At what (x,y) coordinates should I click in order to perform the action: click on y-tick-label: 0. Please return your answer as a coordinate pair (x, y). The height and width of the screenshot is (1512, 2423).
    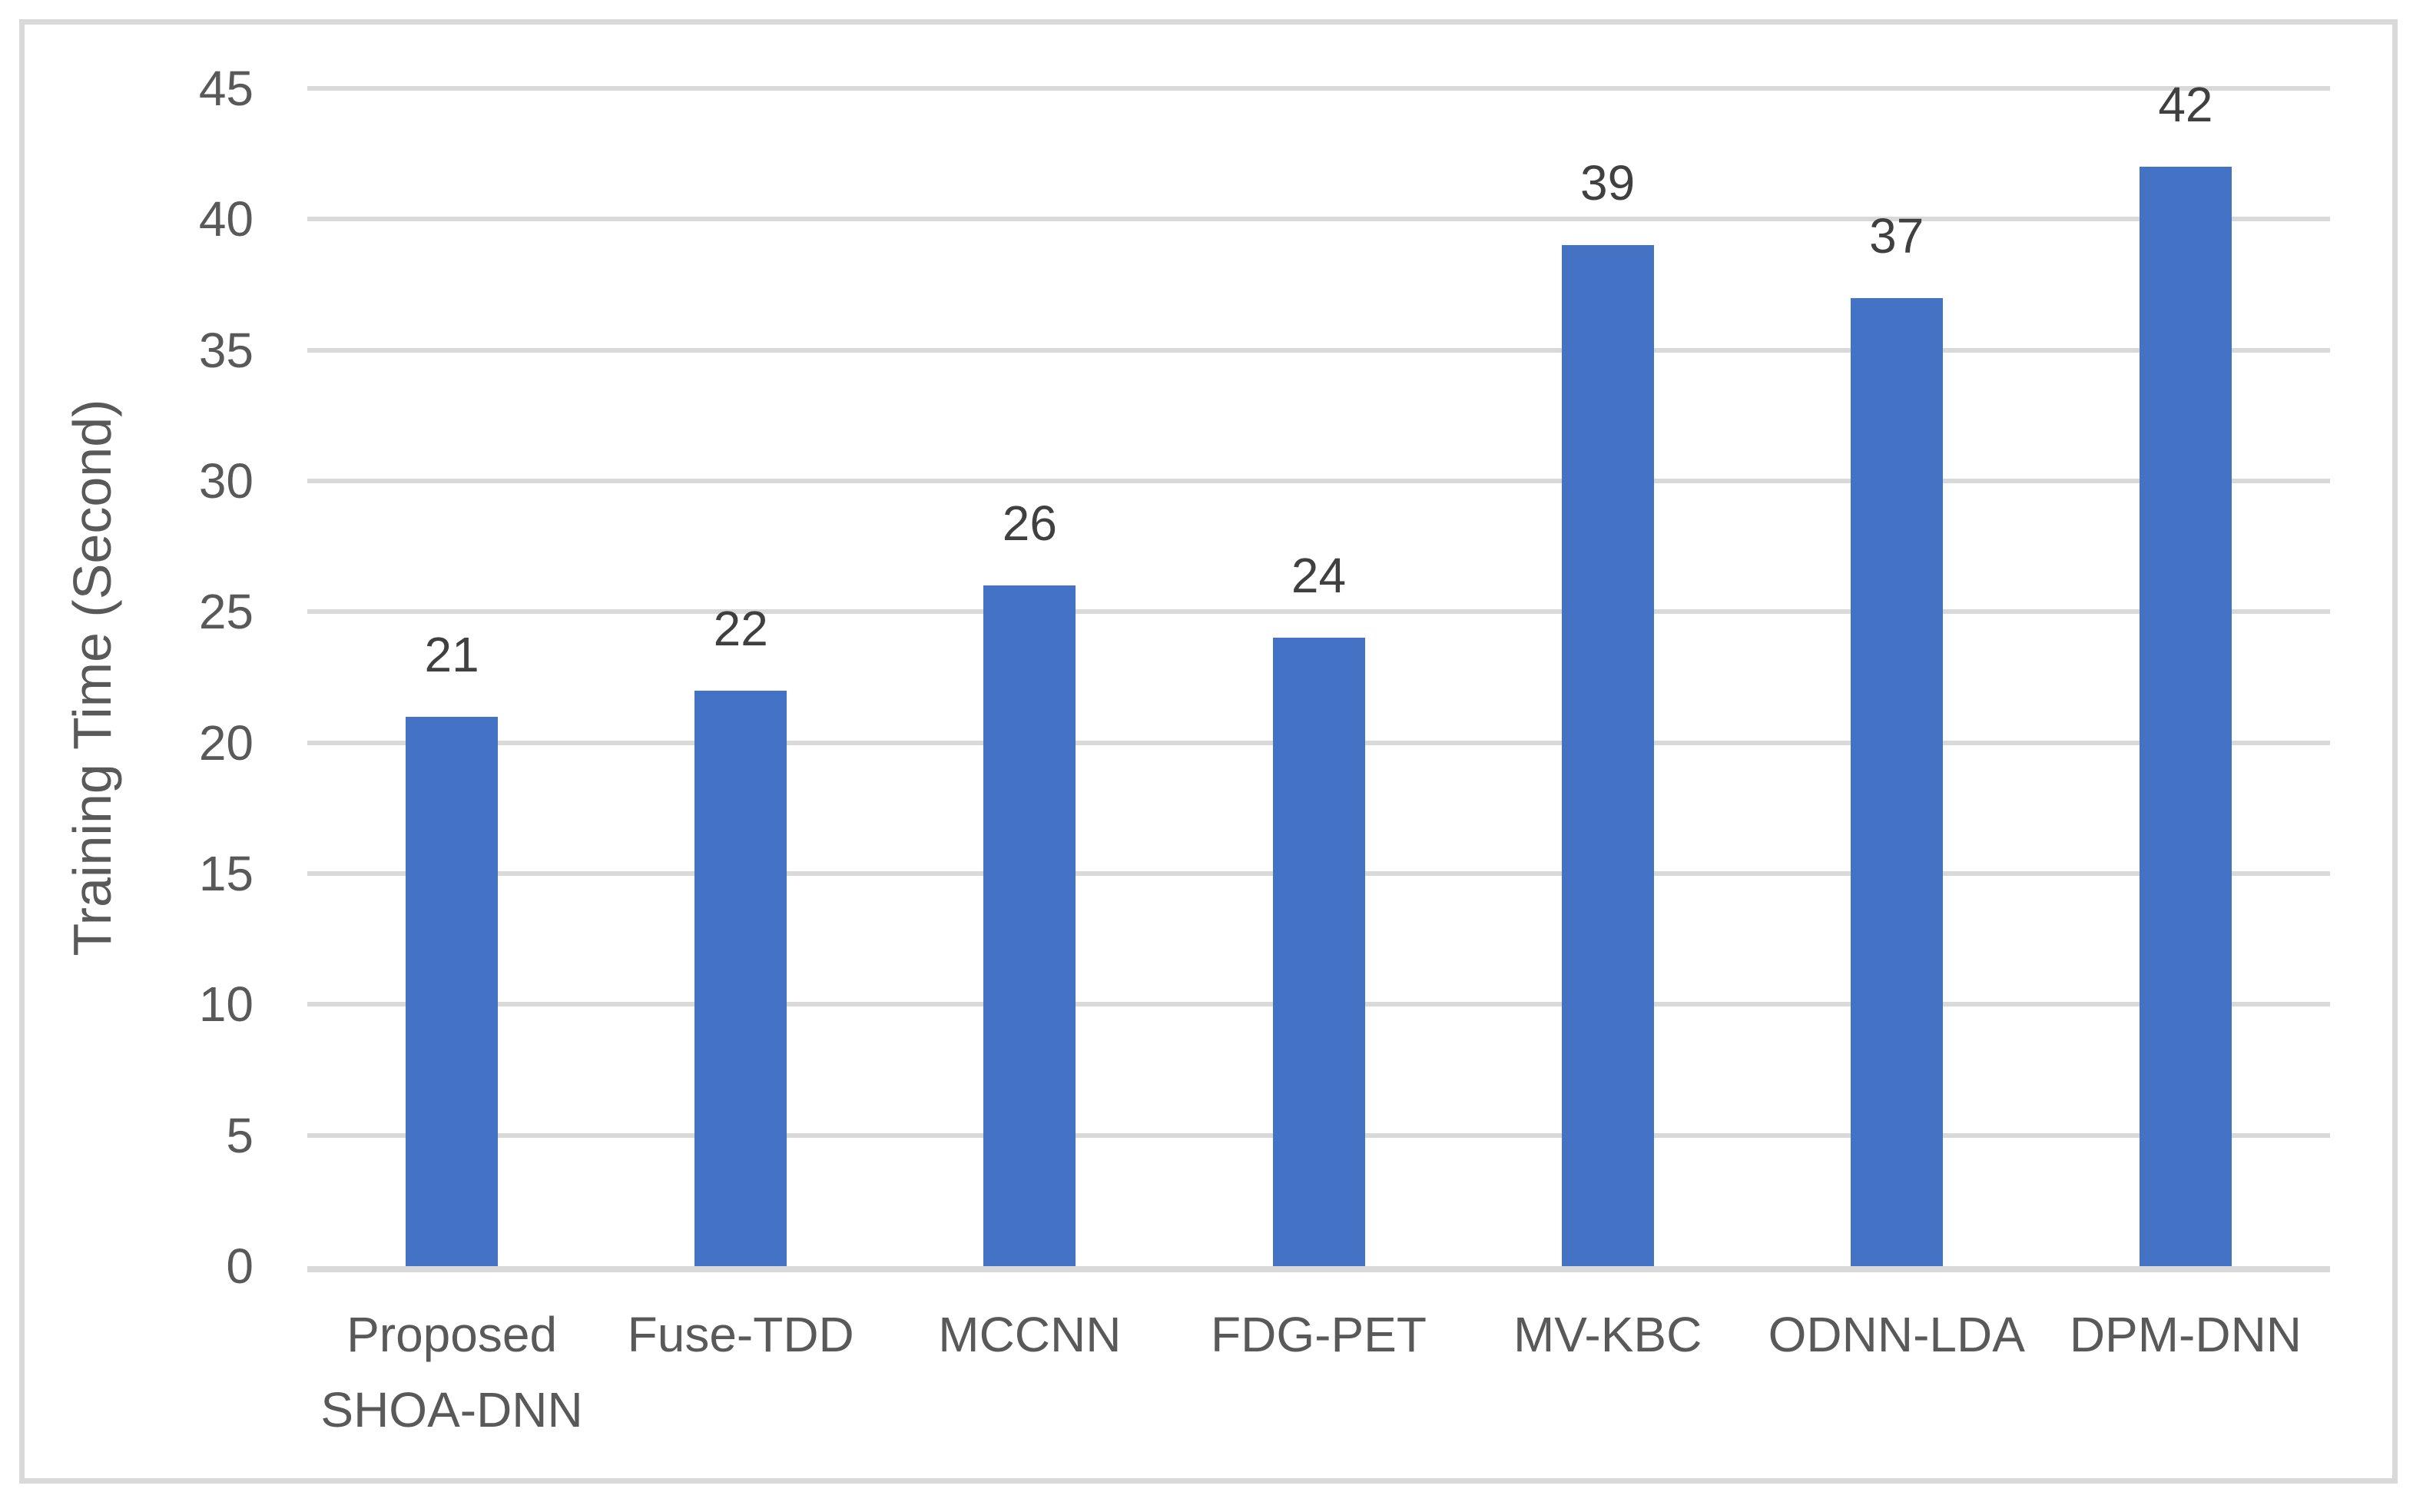
    Looking at the image, I should click on (240, 1266).